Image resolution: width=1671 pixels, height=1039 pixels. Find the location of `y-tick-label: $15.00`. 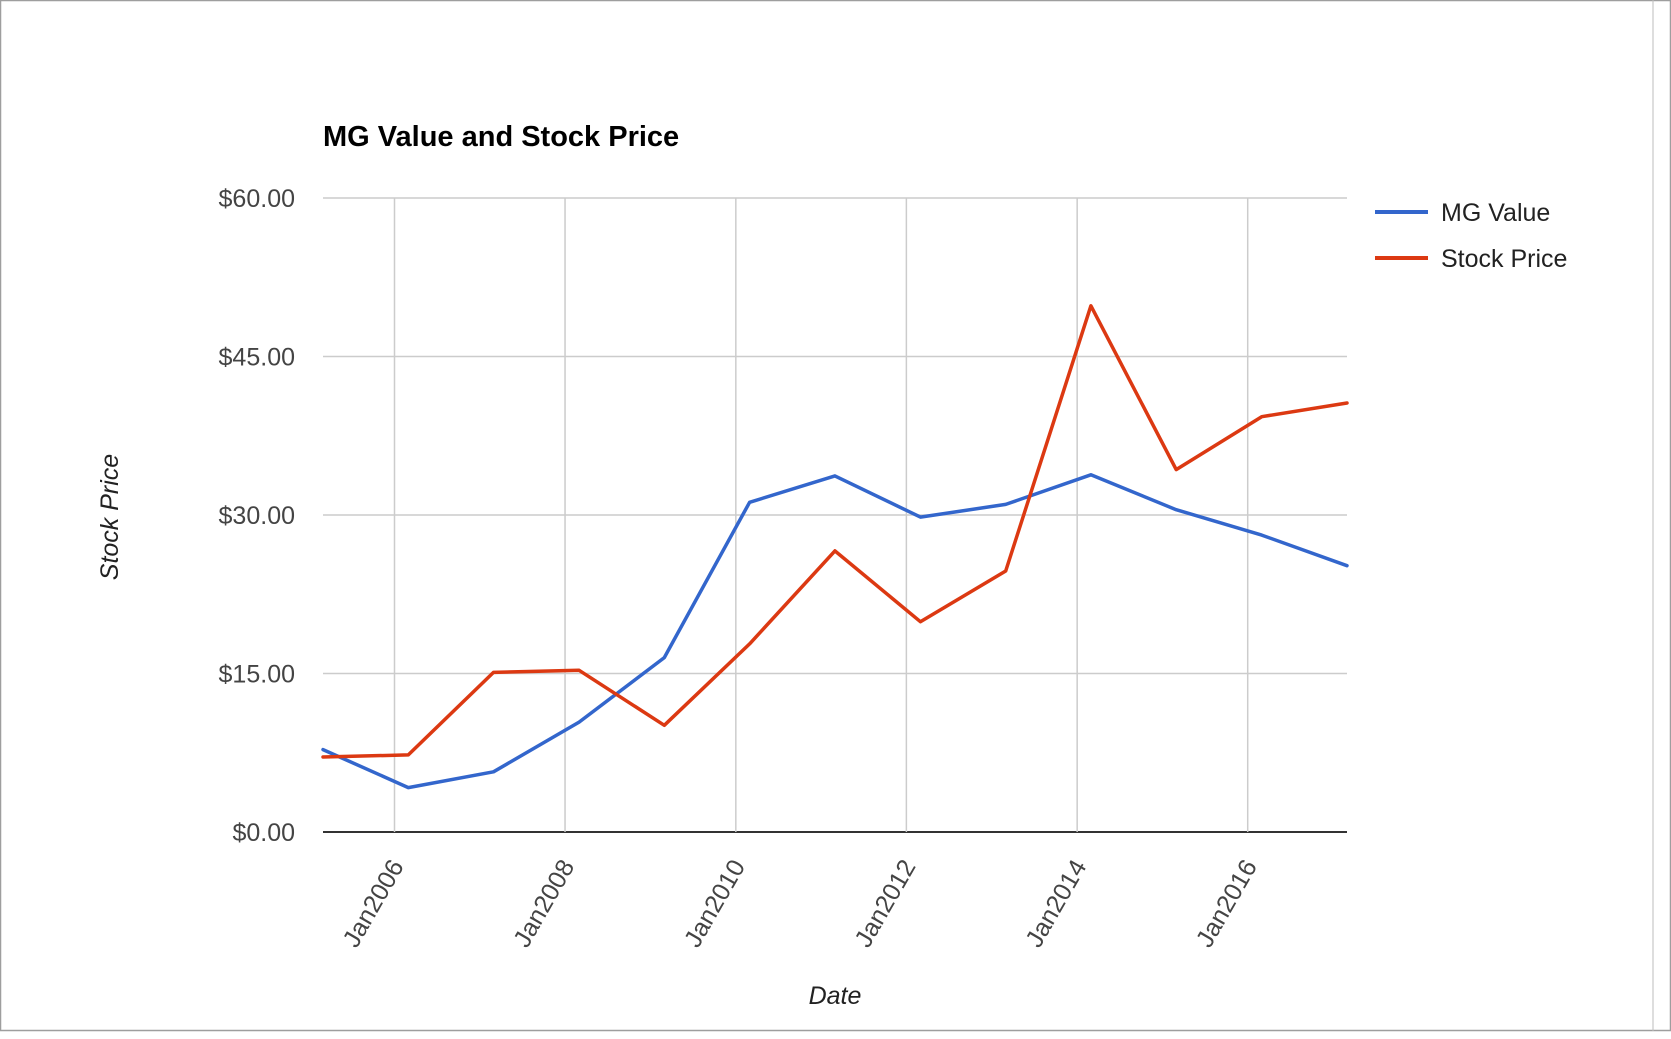

y-tick-label: $15.00 is located at coordinates (257, 675).